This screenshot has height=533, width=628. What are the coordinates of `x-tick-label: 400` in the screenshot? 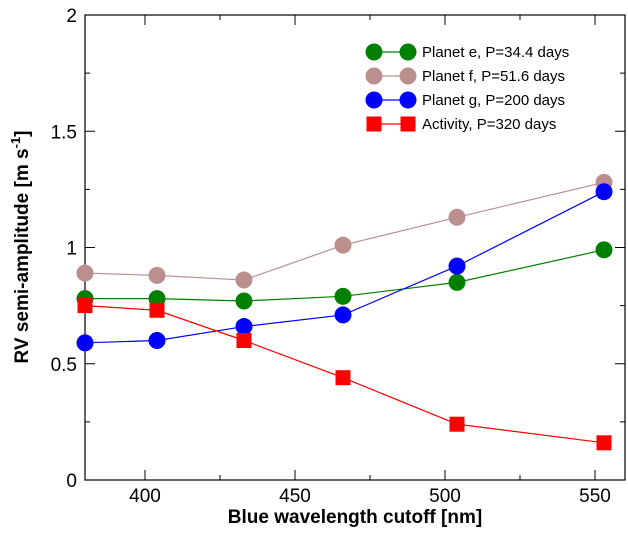 It's located at (145, 496).